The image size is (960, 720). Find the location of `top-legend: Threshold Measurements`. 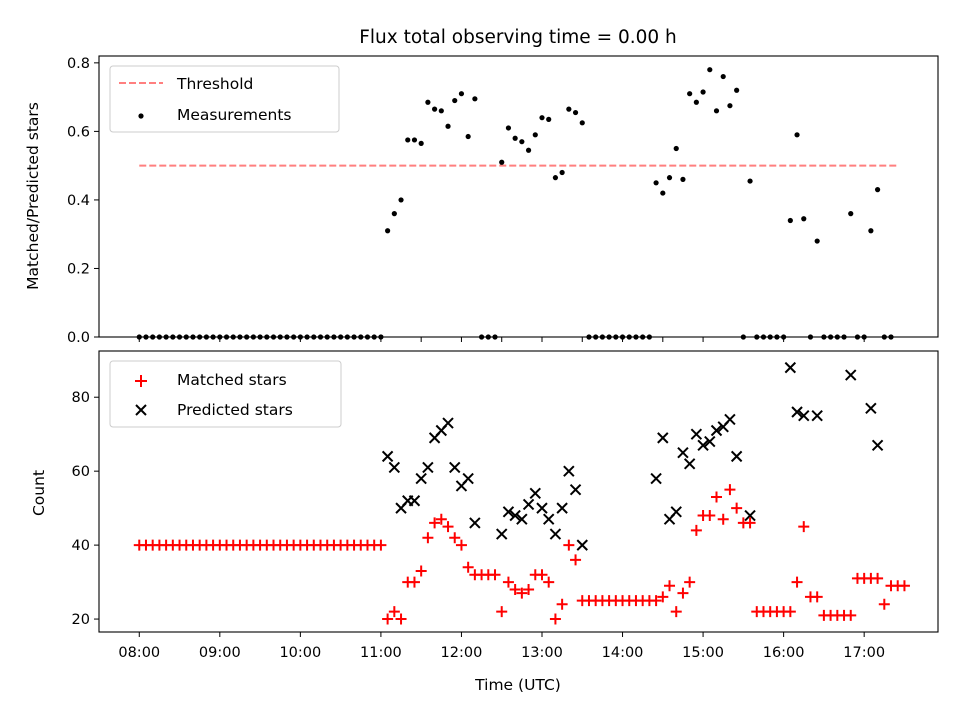

top-legend: Threshold Measurements is located at coordinates (224, 99).